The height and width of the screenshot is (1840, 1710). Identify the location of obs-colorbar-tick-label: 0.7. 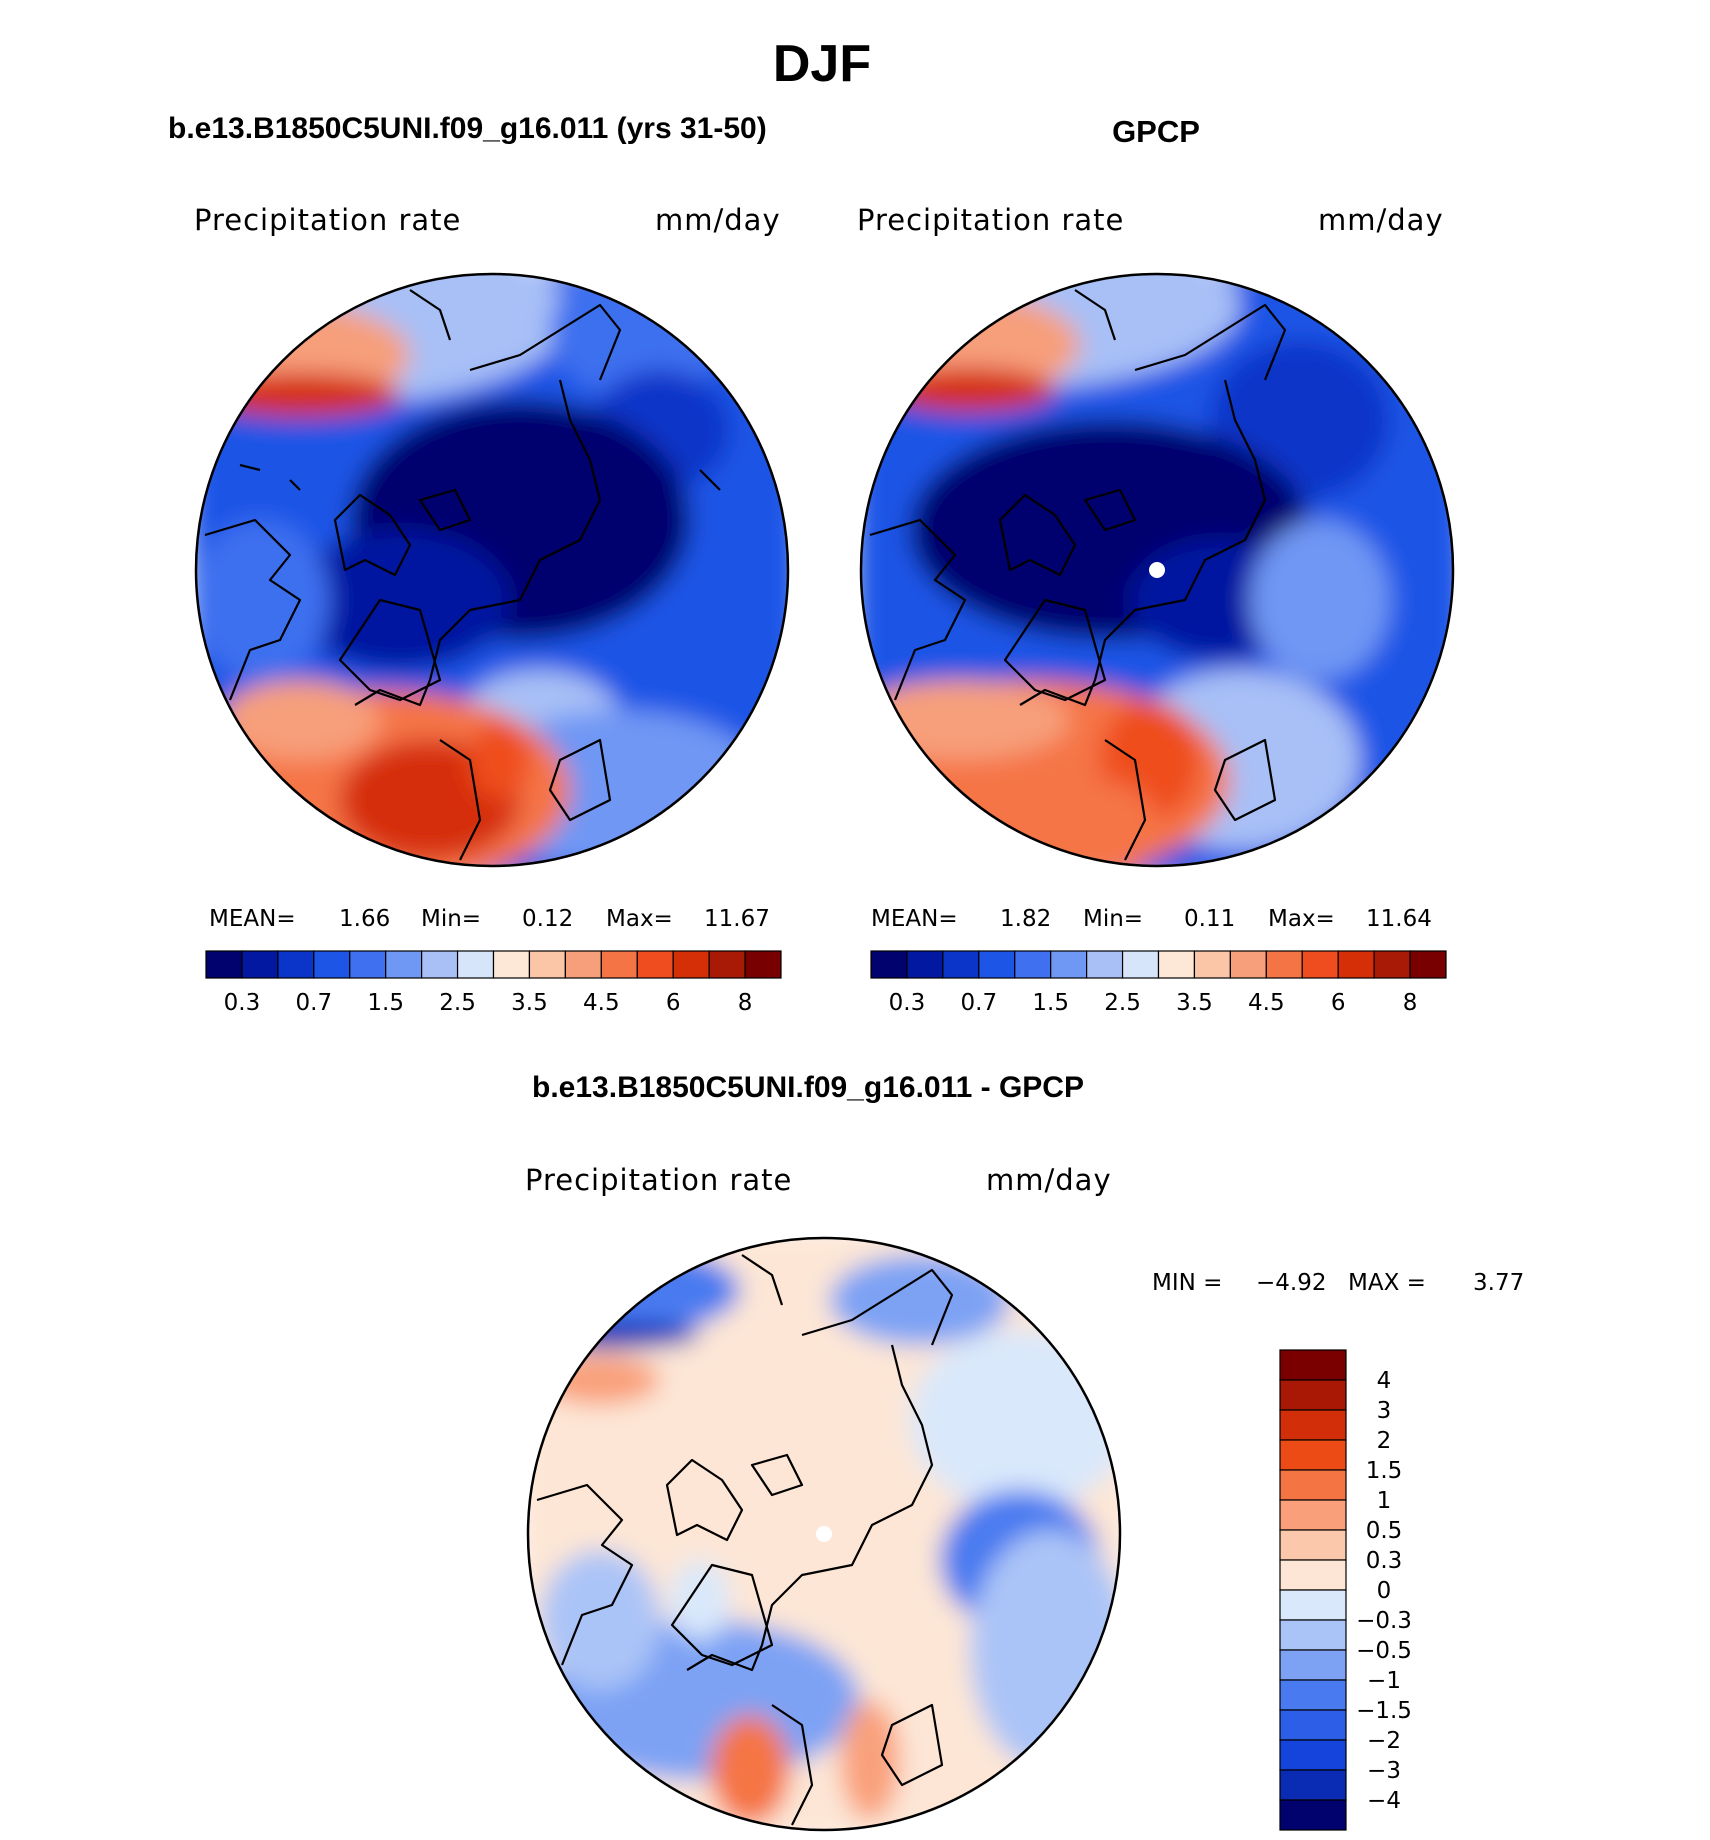
(979, 1003).